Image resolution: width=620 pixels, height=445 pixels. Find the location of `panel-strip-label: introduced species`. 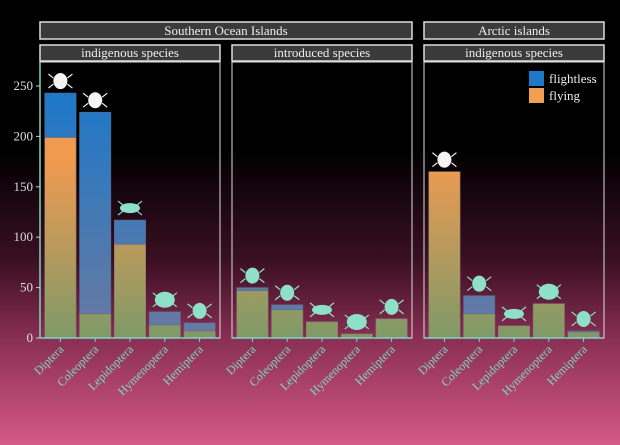

panel-strip-label: introduced species is located at coordinates (322, 52).